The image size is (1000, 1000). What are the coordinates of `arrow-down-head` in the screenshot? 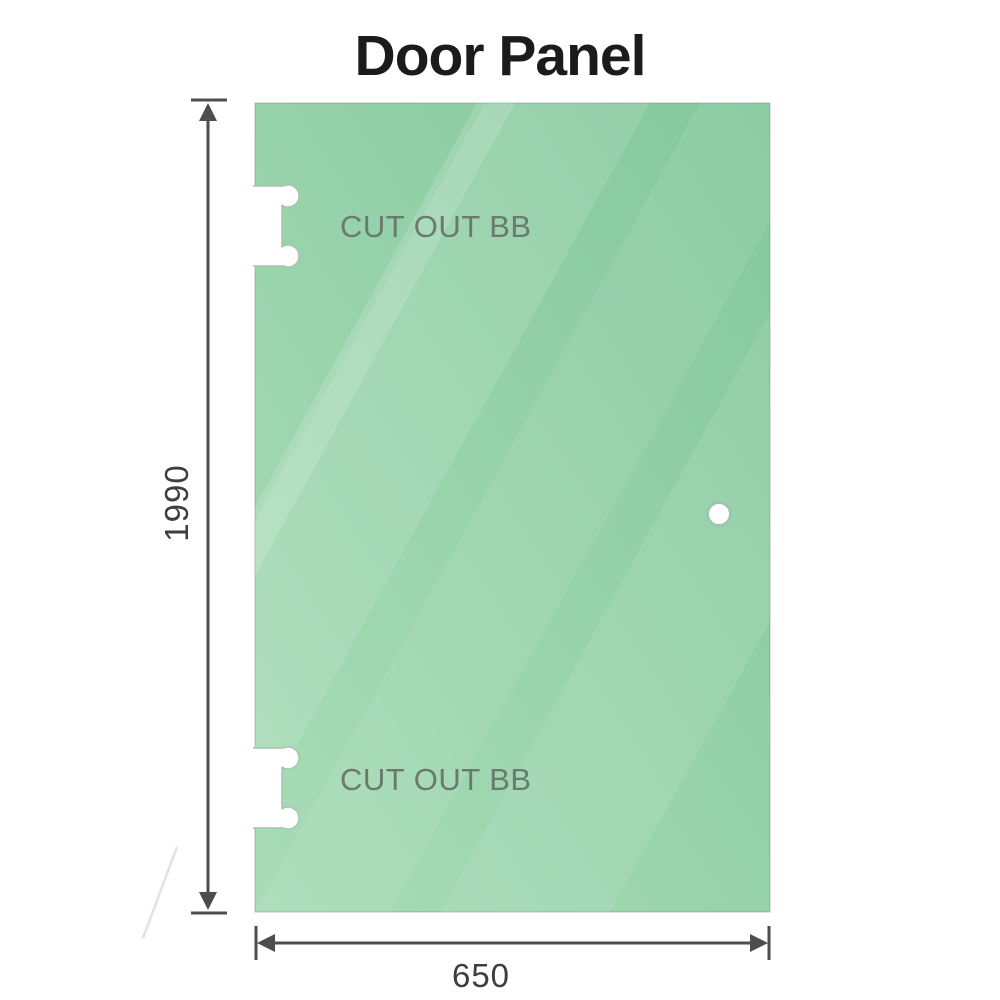 It's located at (208, 901).